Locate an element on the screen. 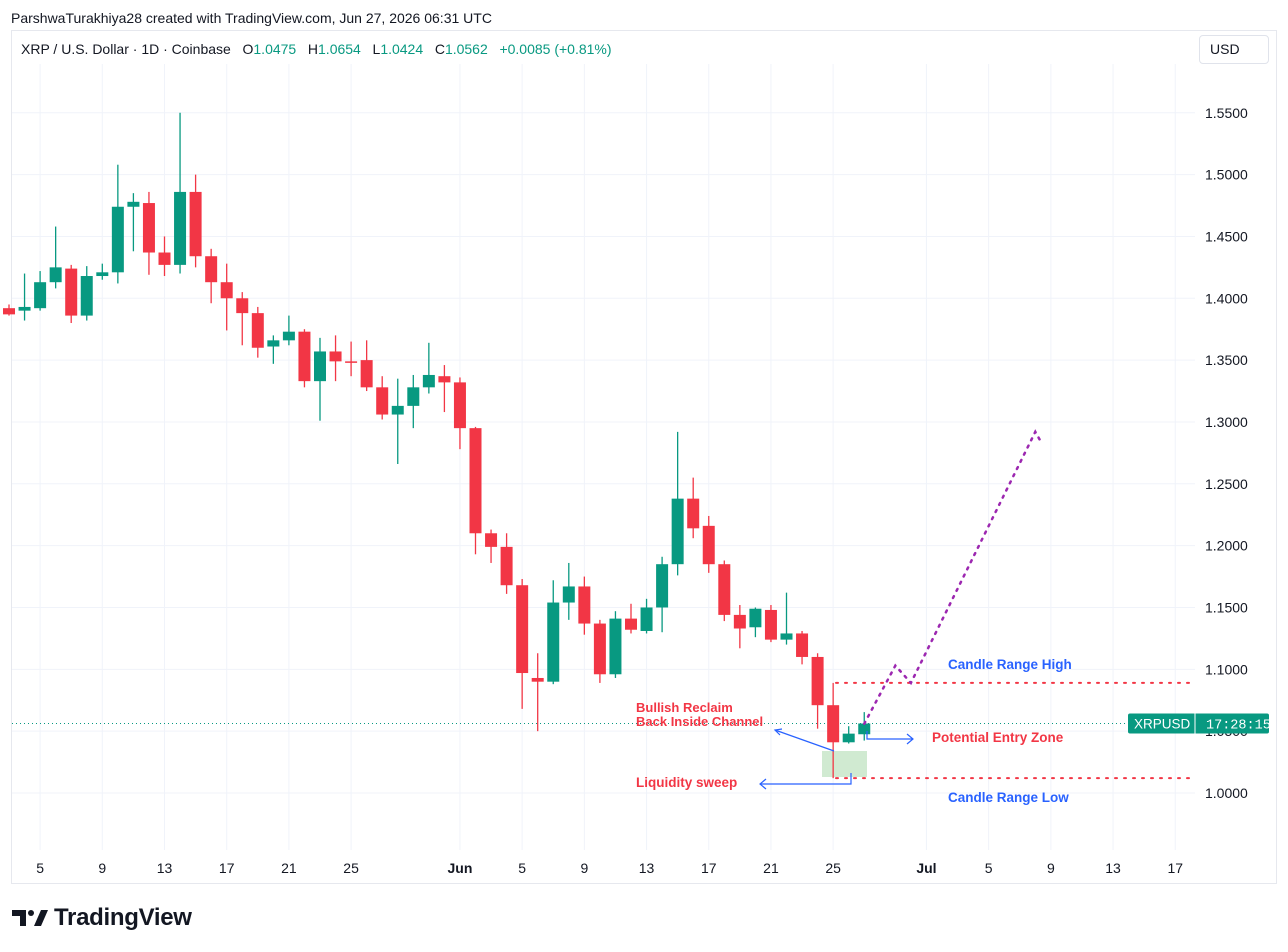  potential-entry-zone-label: Potential Entry Zone is located at coordinates (998, 737).